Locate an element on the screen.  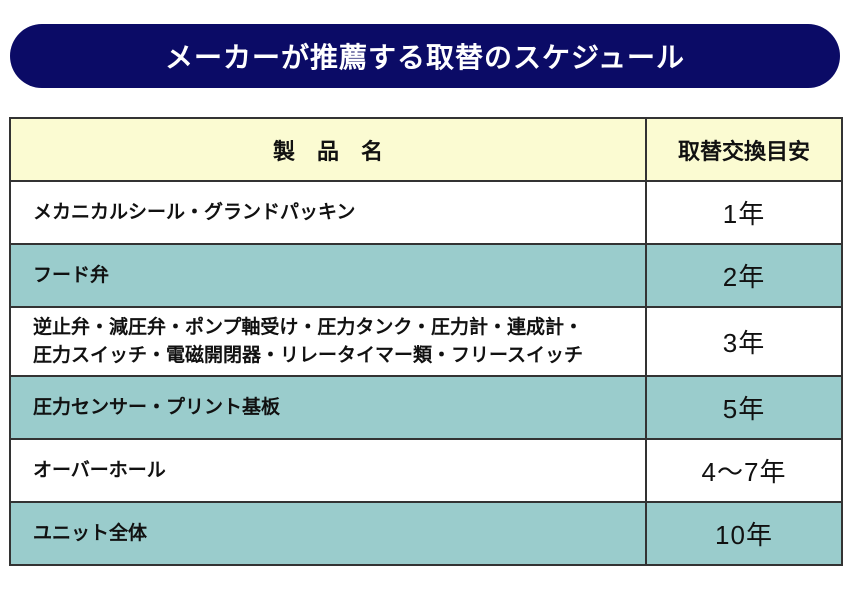
table-row: メカニカルシール・グランドパッキン 1年 is located at coordinates (426, 212).